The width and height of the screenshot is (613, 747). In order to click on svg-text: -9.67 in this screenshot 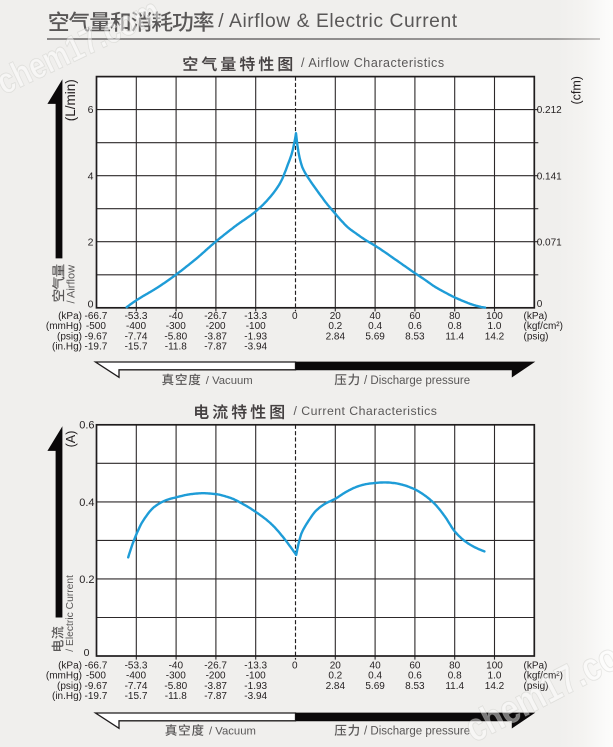, I will do `click(96, 686)`.